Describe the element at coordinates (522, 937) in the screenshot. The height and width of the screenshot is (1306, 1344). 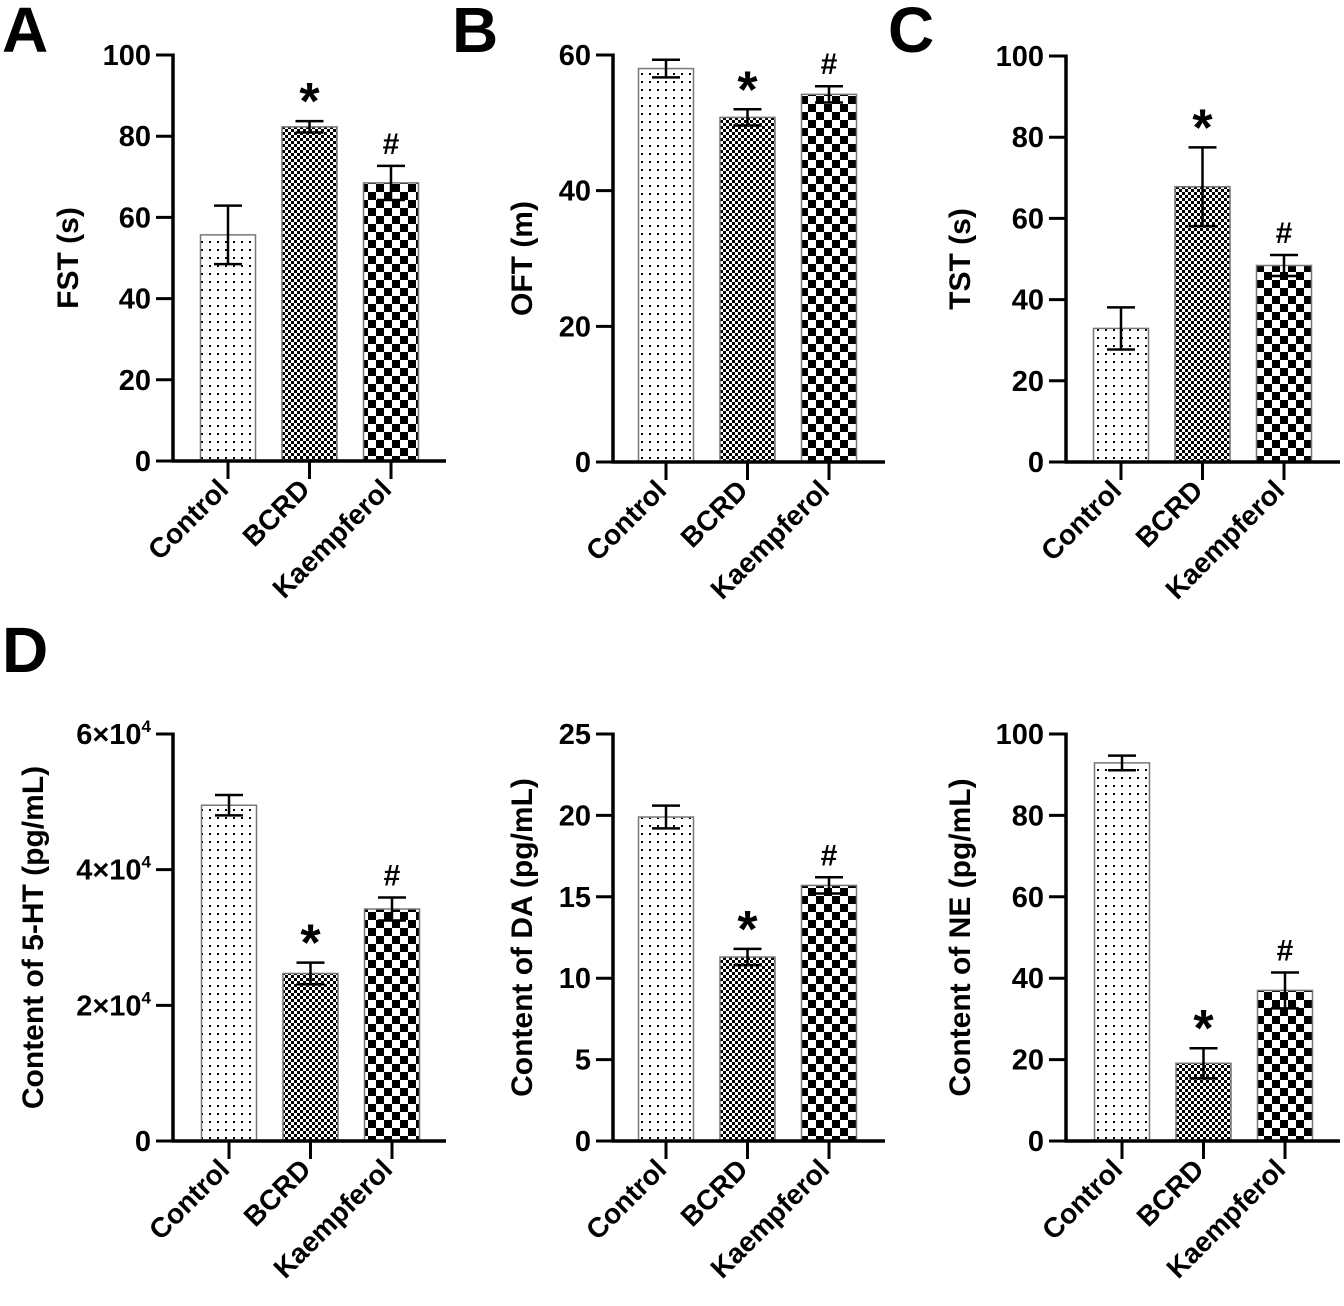
I see `y-axis-title: Content of DA (pg/mL)` at that location.